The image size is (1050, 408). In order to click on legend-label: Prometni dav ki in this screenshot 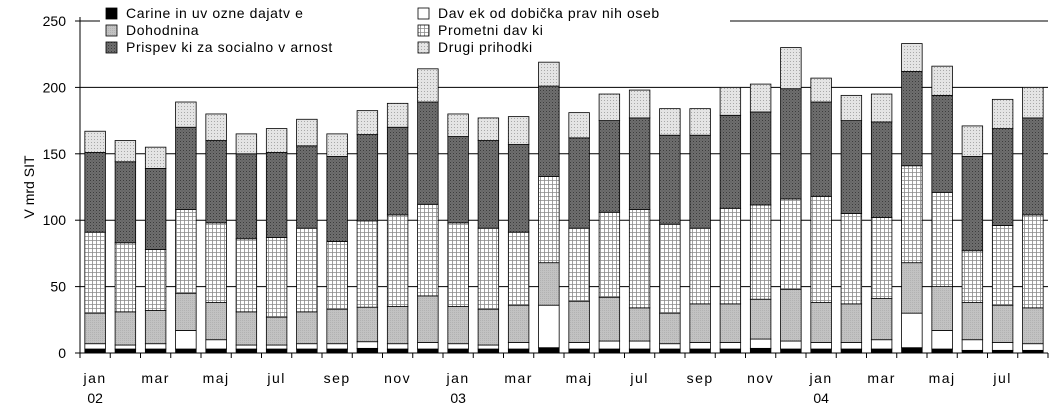, I will do `click(490, 30)`.